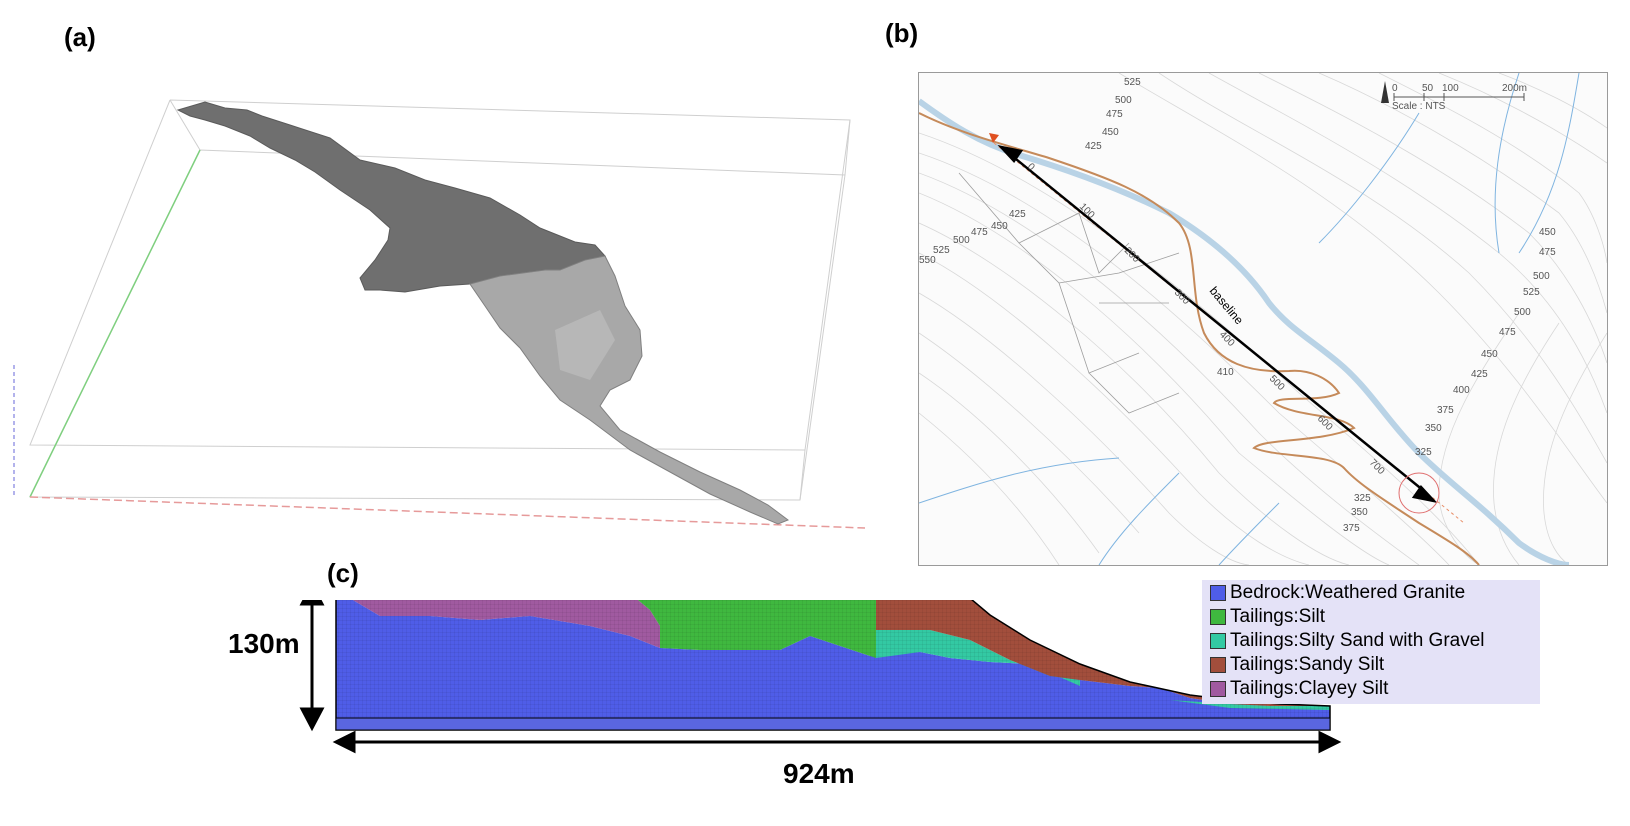 Image resolution: width=1630 pixels, height=826 pixels. I want to click on contour-label: 550, so click(927, 260).